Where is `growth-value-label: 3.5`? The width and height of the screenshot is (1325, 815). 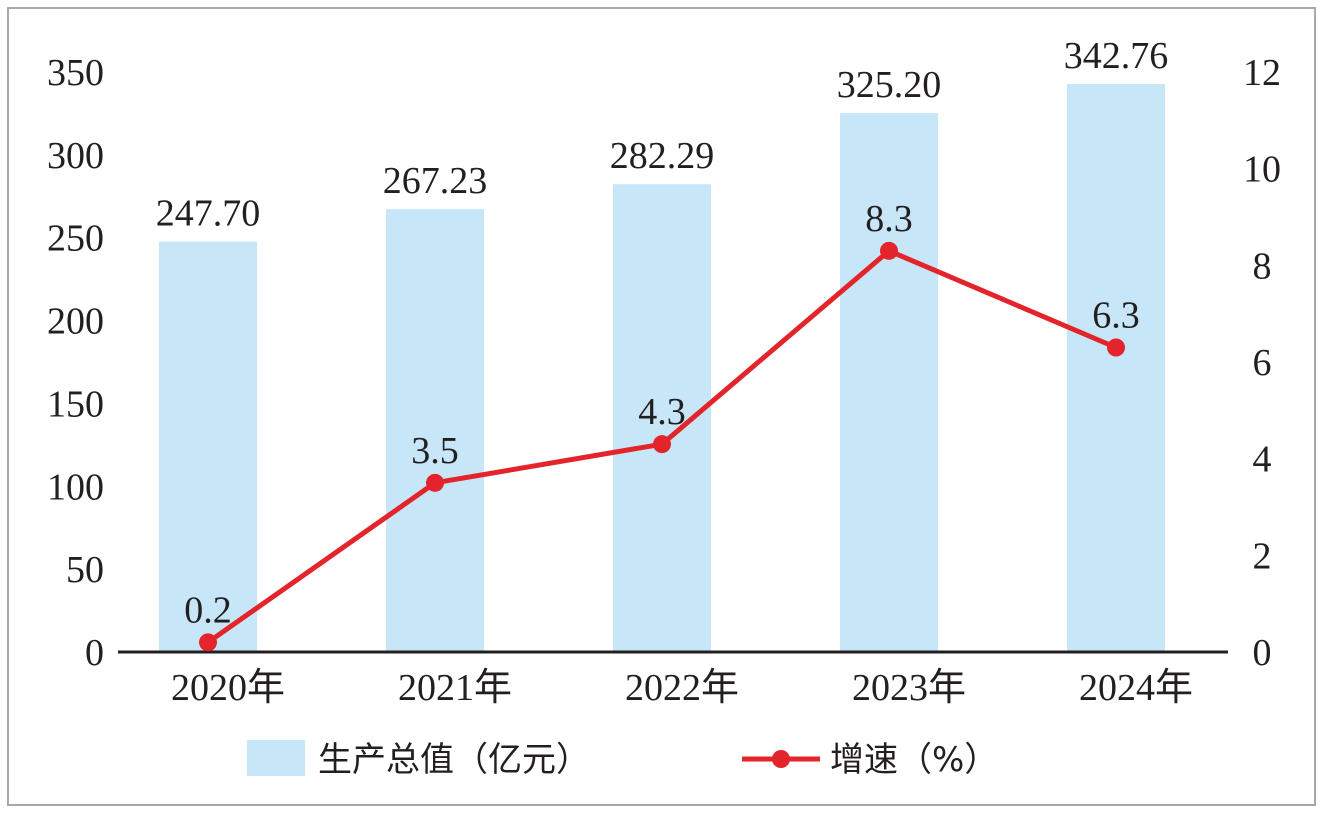
growth-value-label: 3.5 is located at coordinates (435, 451).